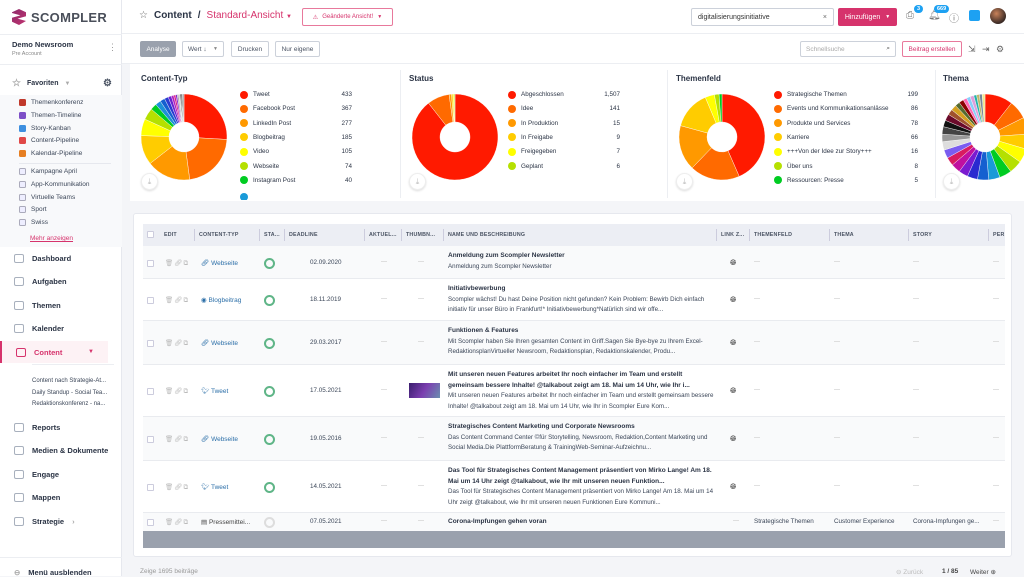 The height and width of the screenshot is (577, 1024). What do you see at coordinates (574, 539) in the screenshot?
I see `horizontal-scrollbar` at bounding box center [574, 539].